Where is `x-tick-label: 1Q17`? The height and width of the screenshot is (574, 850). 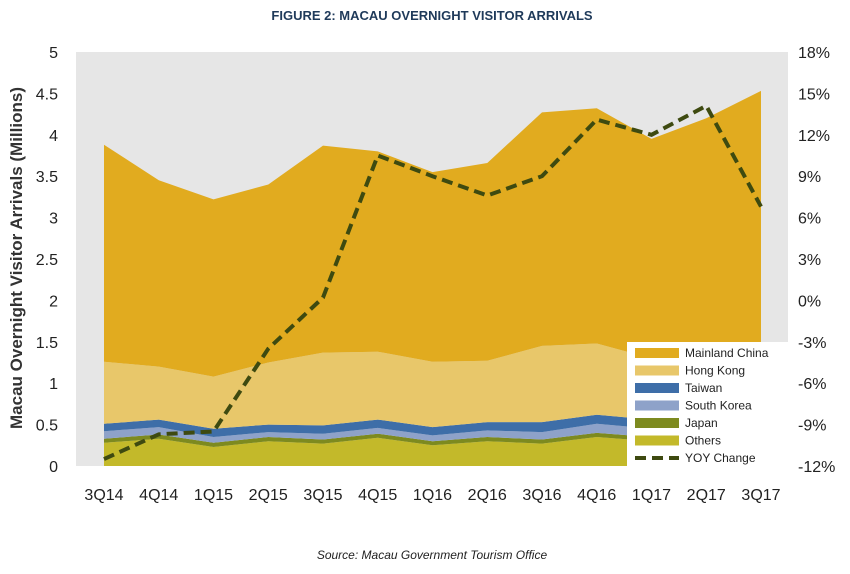 x-tick-label: 1Q17 is located at coordinates (651, 495).